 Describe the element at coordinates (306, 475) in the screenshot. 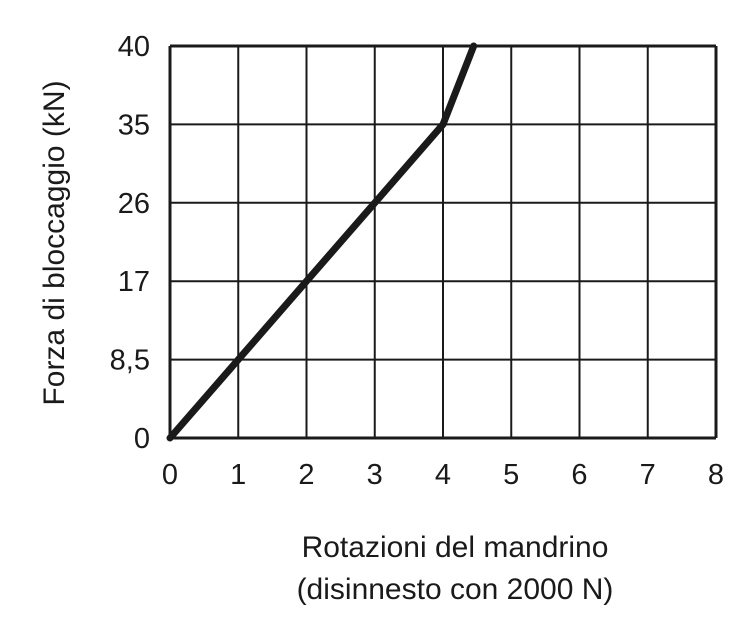

I see `x-tick-label: 2` at that location.